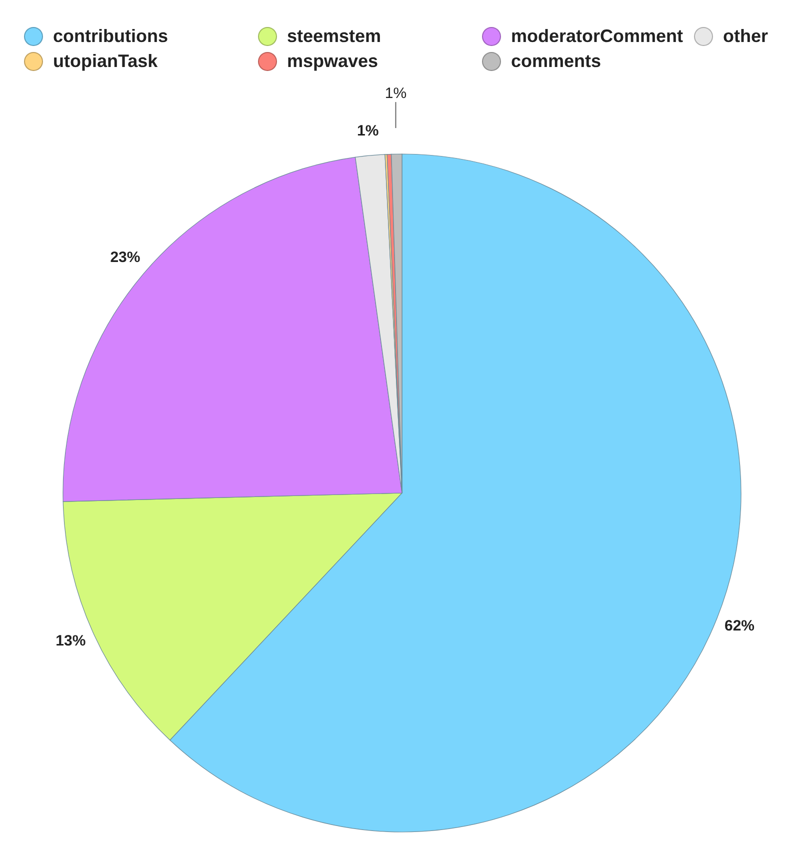  What do you see at coordinates (110, 36) in the screenshot?
I see `legend-label: contributions` at bounding box center [110, 36].